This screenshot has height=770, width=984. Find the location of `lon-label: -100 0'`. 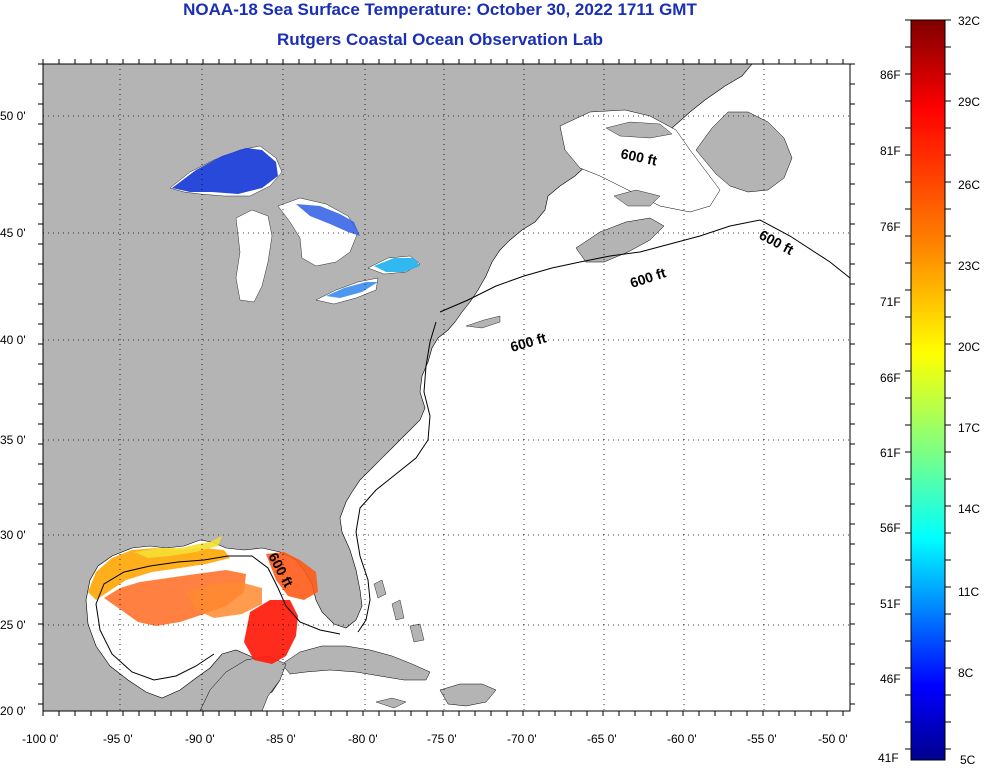

lon-label: -100 0' is located at coordinates (40, 739).